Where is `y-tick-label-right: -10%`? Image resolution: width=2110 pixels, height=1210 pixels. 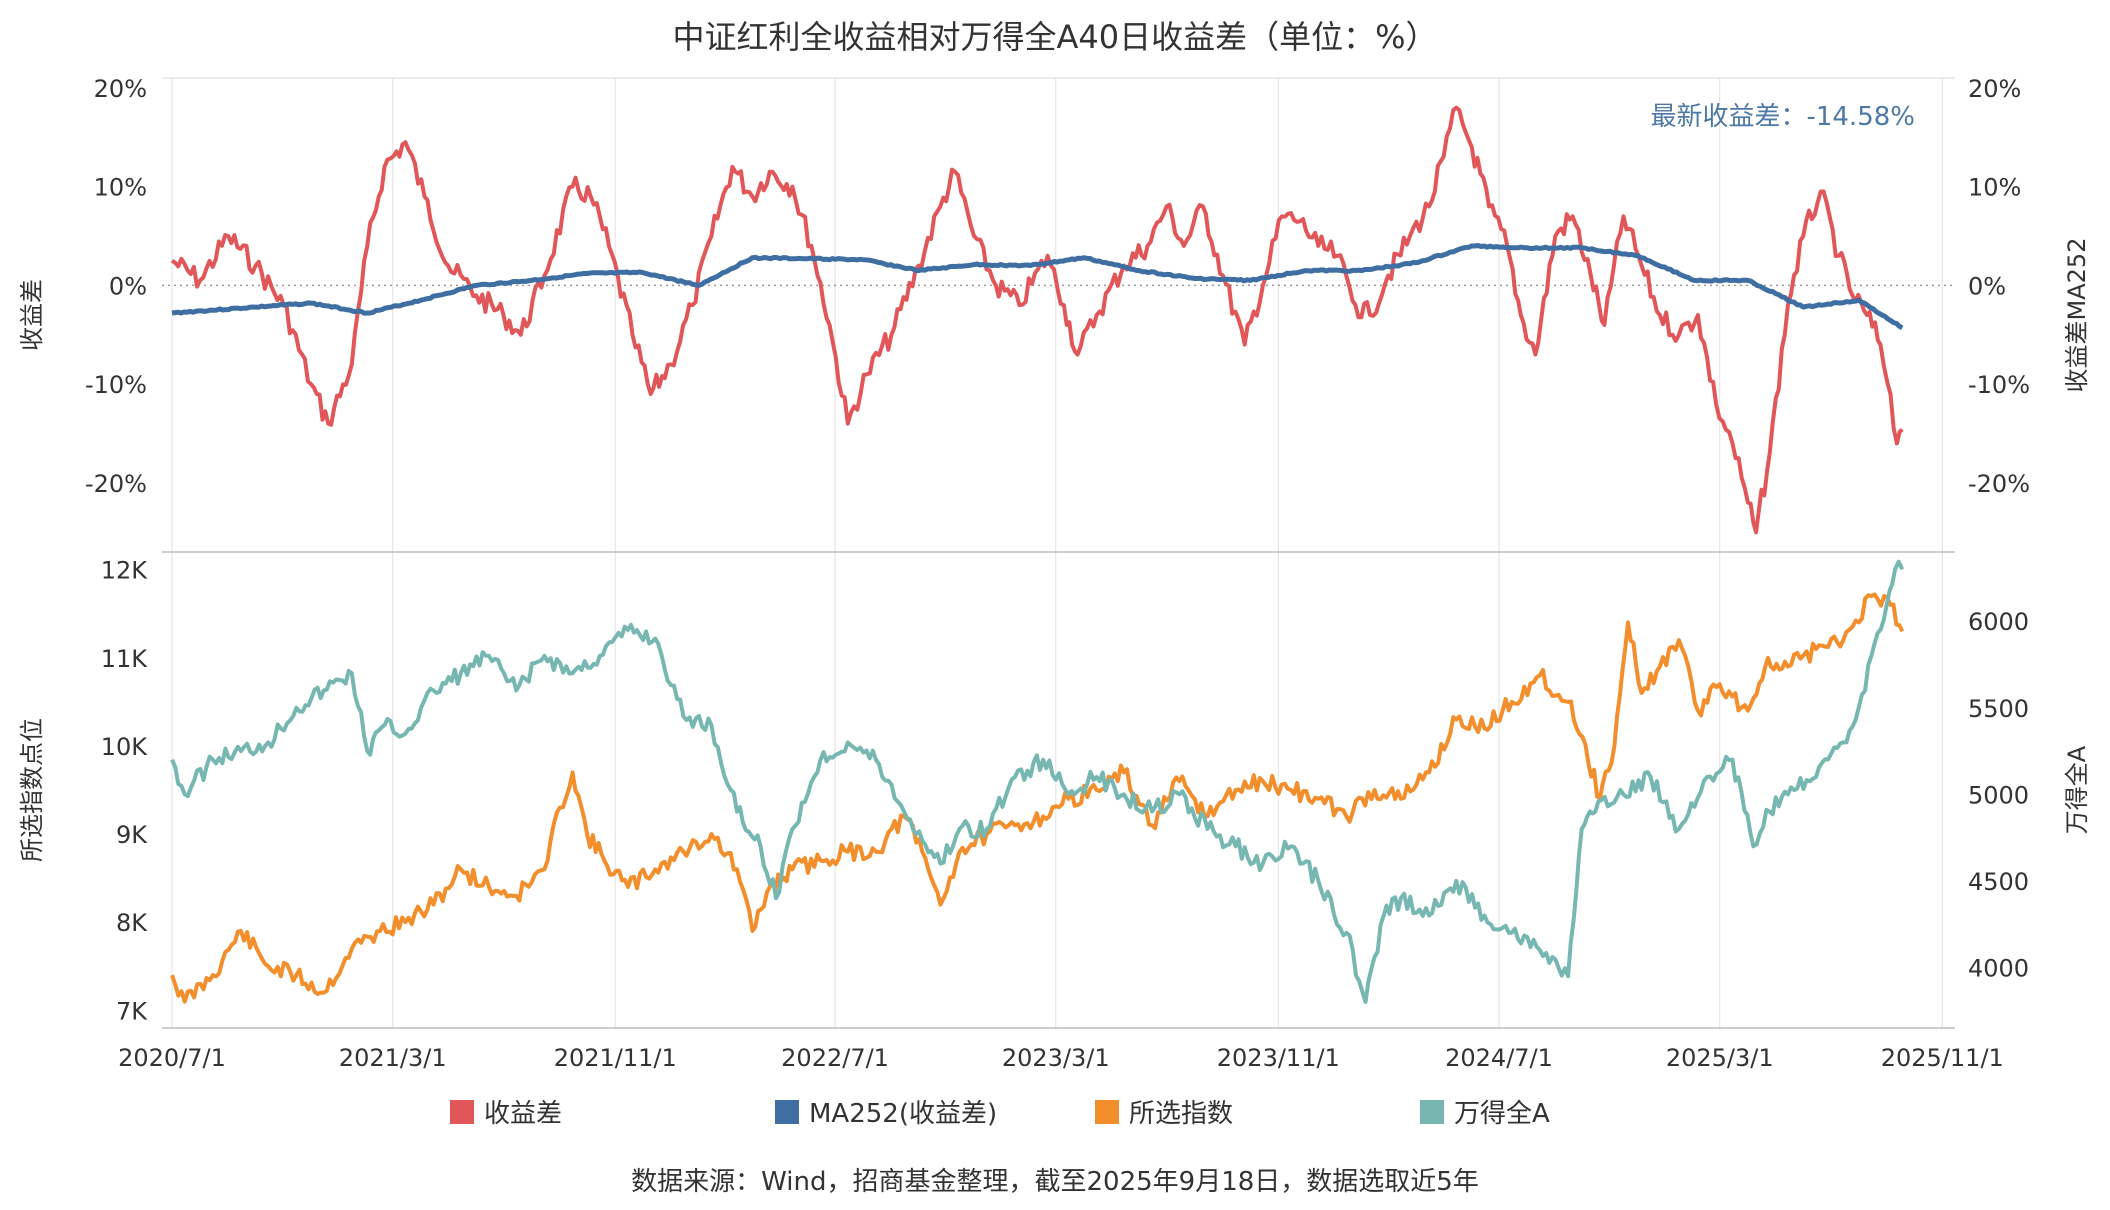 y-tick-label-right: -10% is located at coordinates (1999, 385).